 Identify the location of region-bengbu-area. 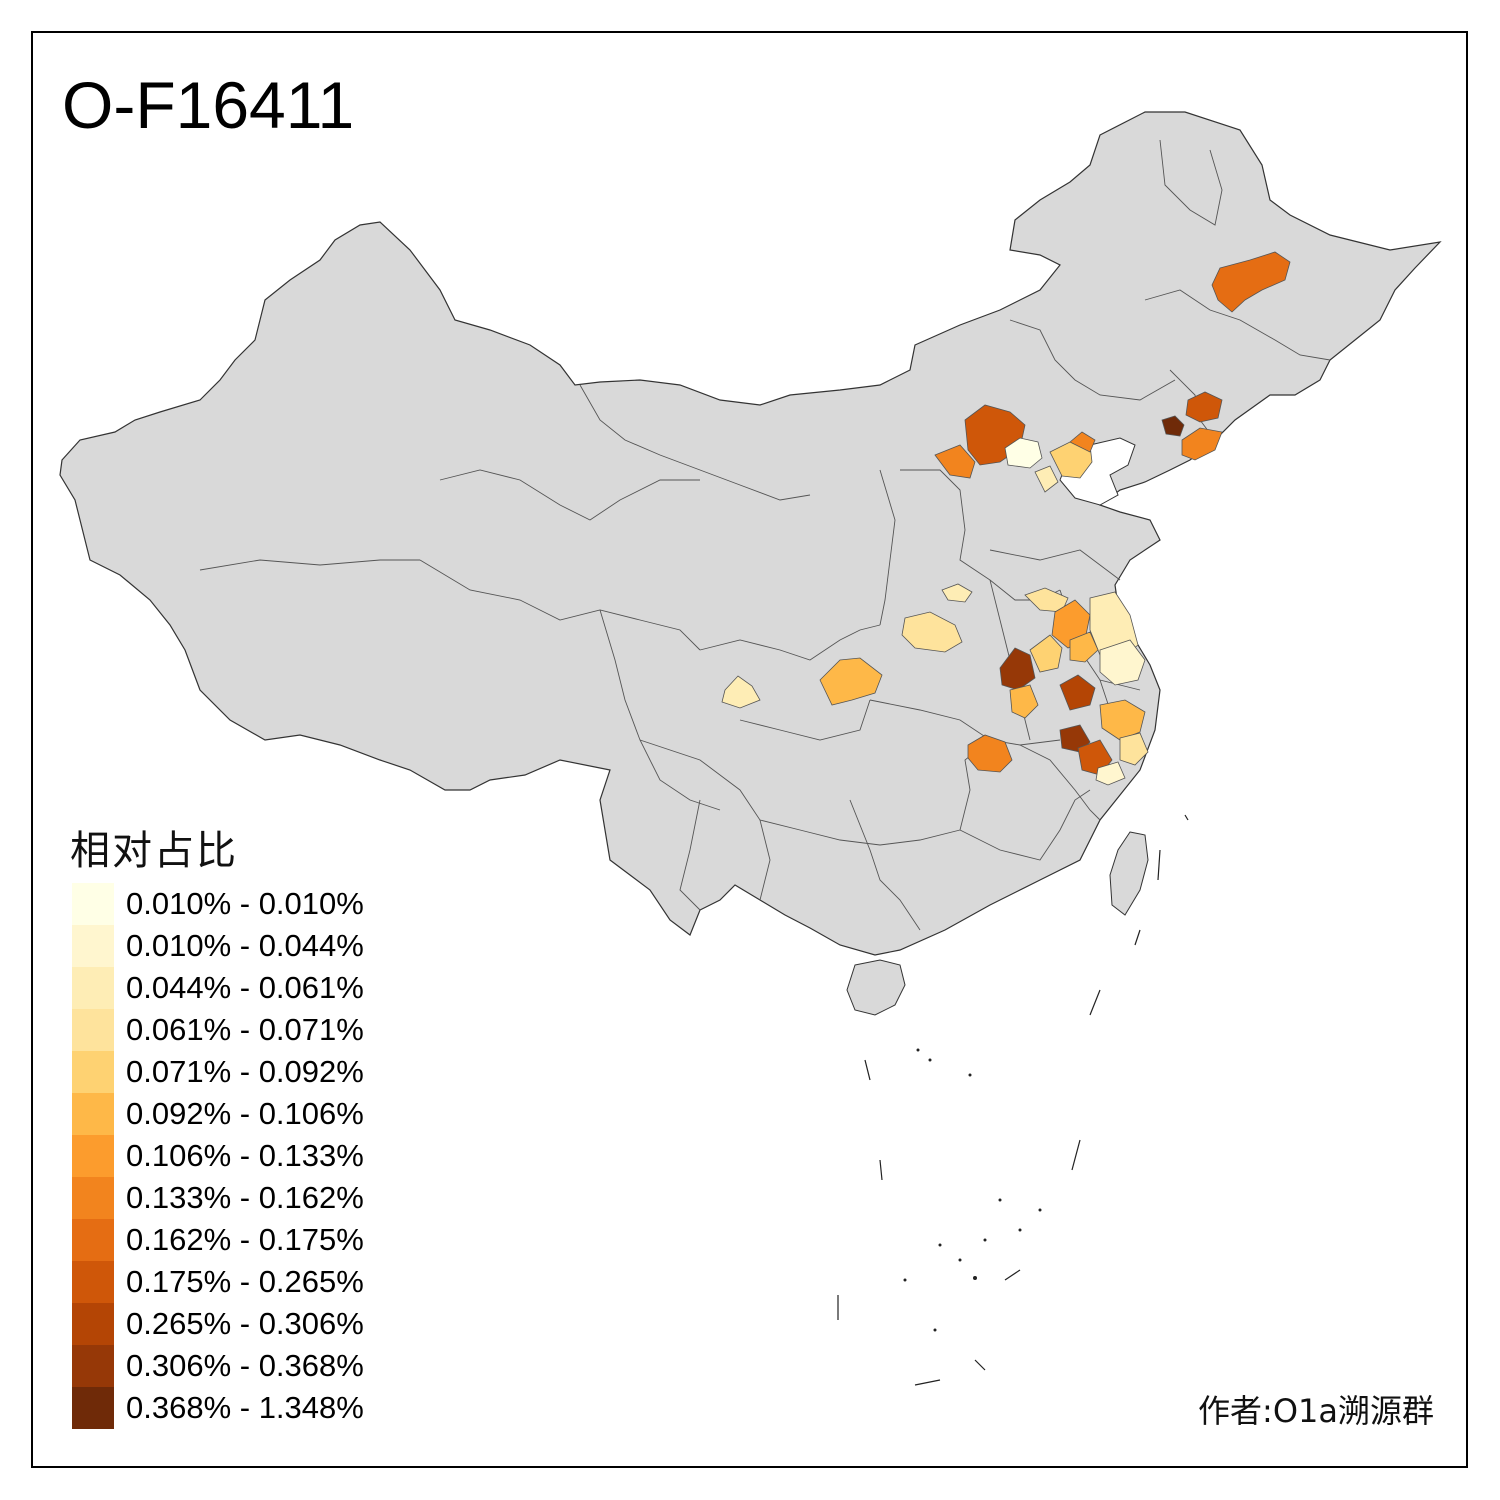
(1046, 653).